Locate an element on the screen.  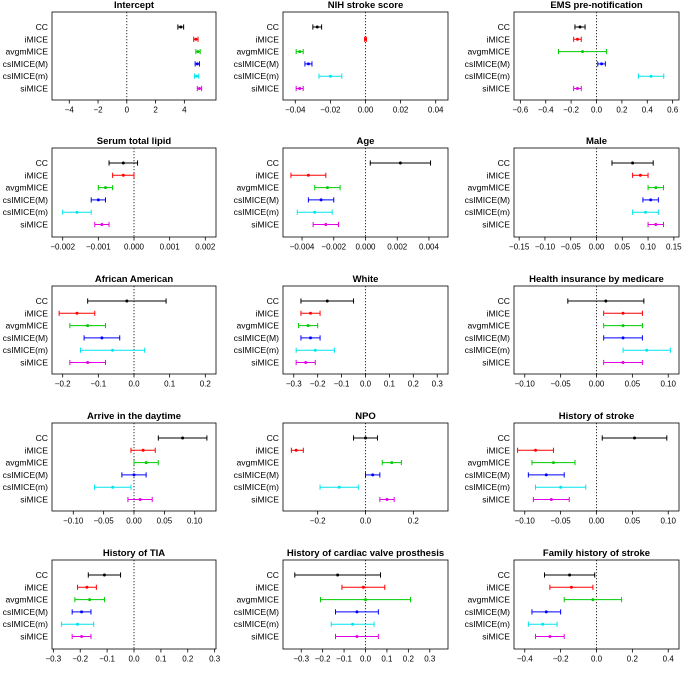
x-tick-label: 0.4 is located at coordinates (669, 659).